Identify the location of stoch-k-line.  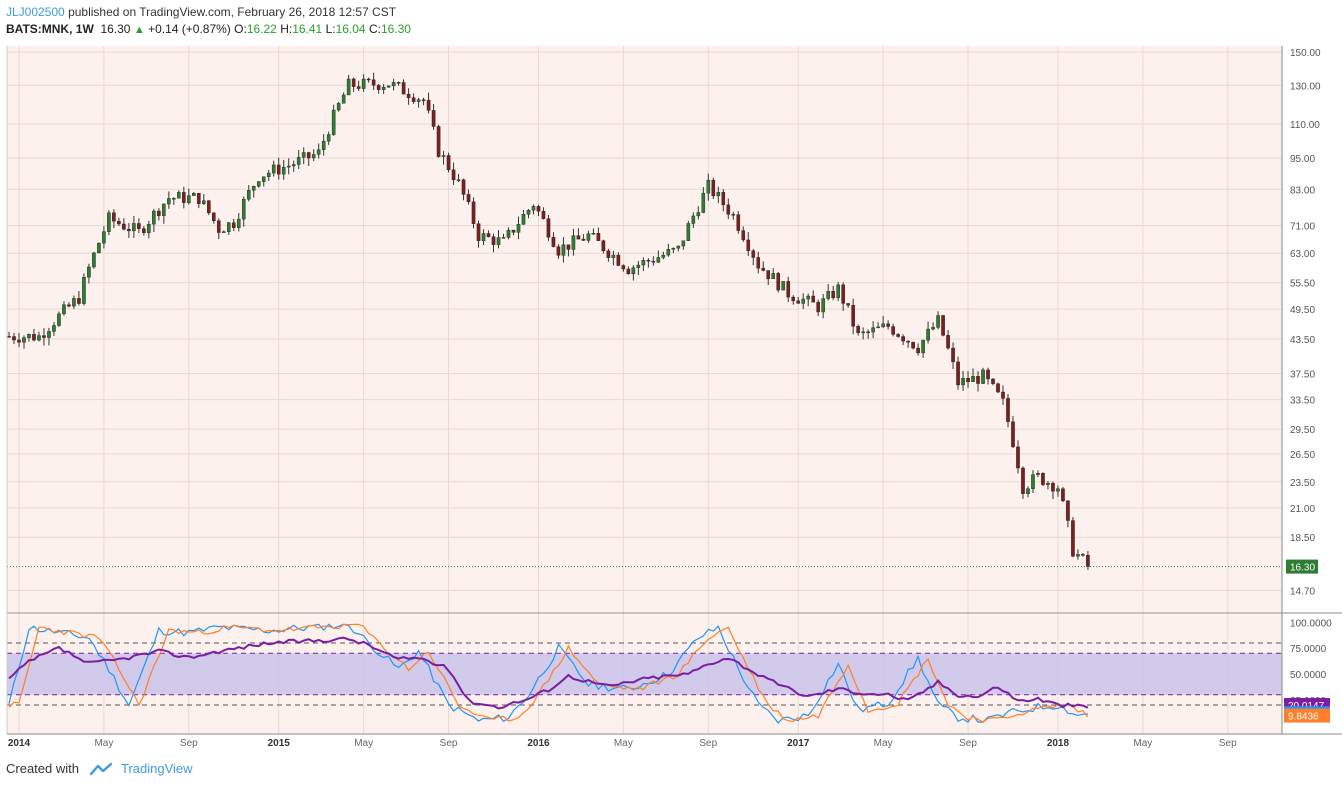
(548, 673).